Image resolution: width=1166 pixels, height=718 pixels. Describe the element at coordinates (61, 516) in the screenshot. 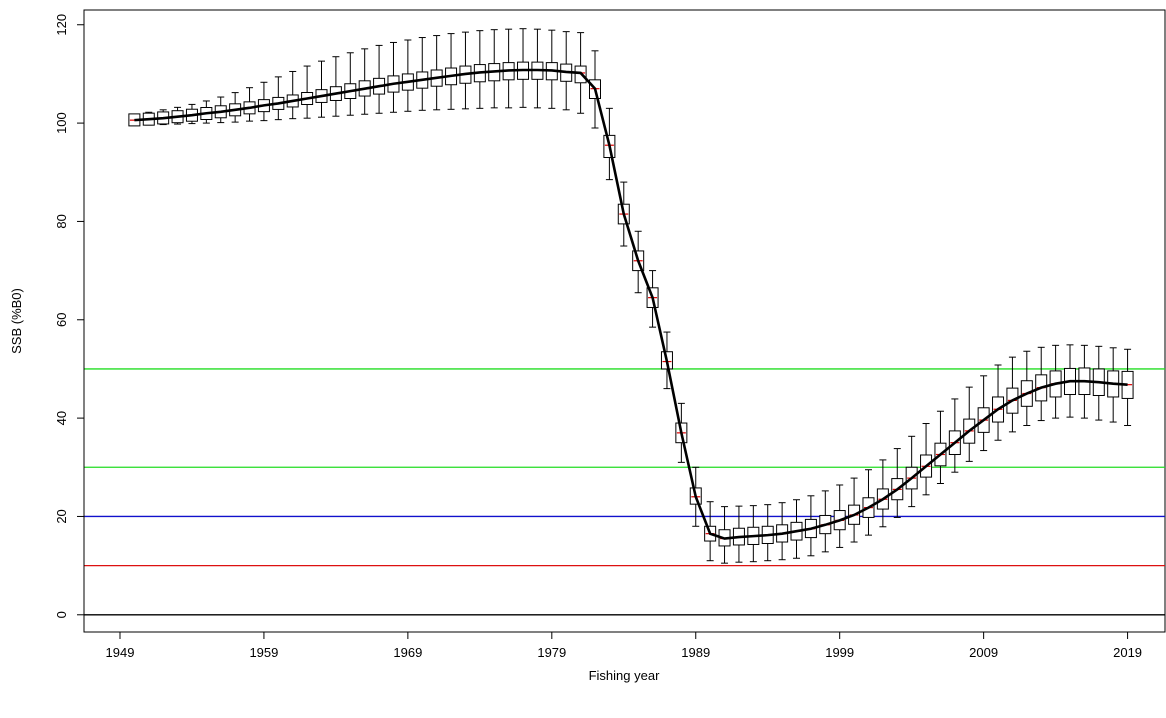

I see `y-tick-label-20: 20` at that location.